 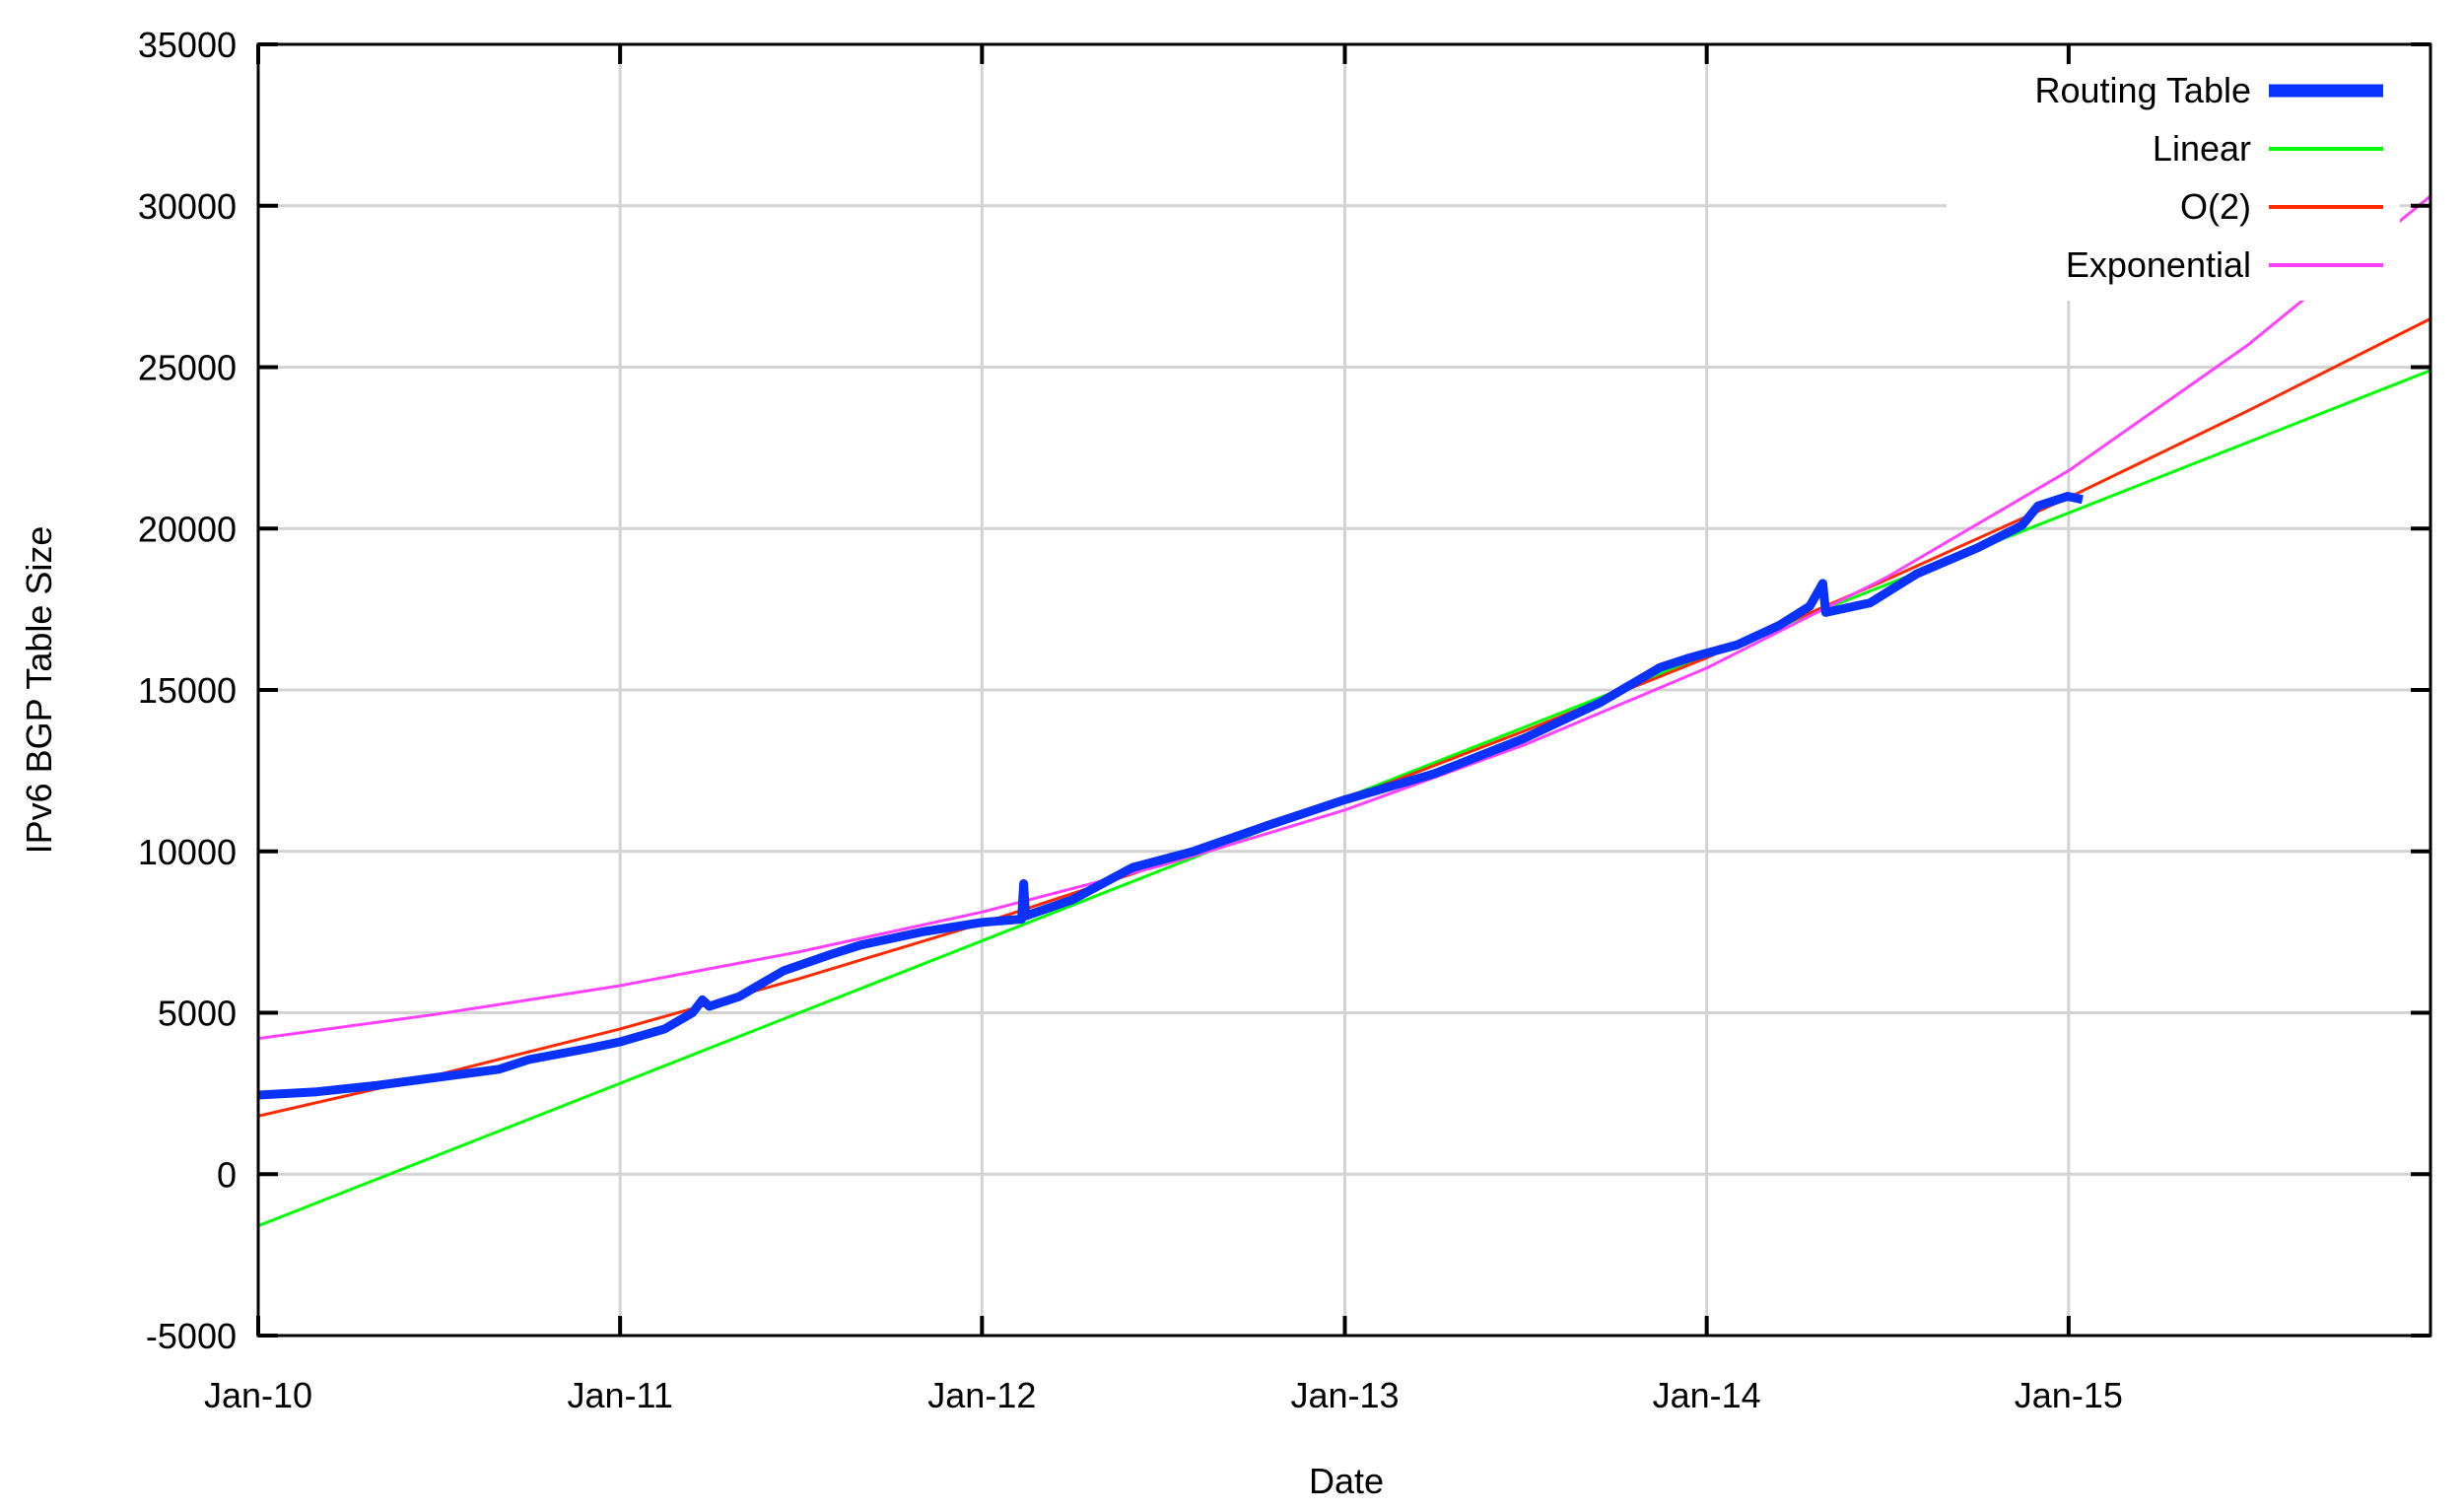 What do you see at coordinates (187, 206) in the screenshot?
I see `y-tick-label: 30000` at bounding box center [187, 206].